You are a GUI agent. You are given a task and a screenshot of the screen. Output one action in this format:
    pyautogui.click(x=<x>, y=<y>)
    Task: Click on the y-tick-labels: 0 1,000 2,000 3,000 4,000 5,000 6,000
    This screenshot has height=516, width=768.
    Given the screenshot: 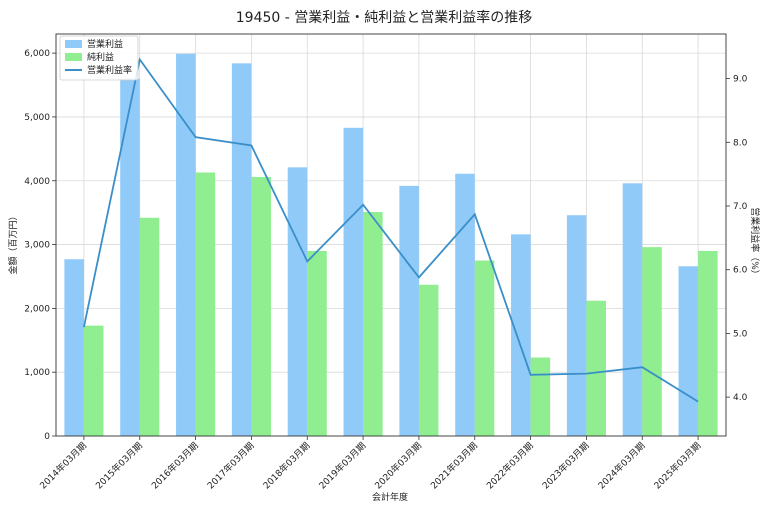 What is the action you would take?
    pyautogui.click(x=40, y=245)
    